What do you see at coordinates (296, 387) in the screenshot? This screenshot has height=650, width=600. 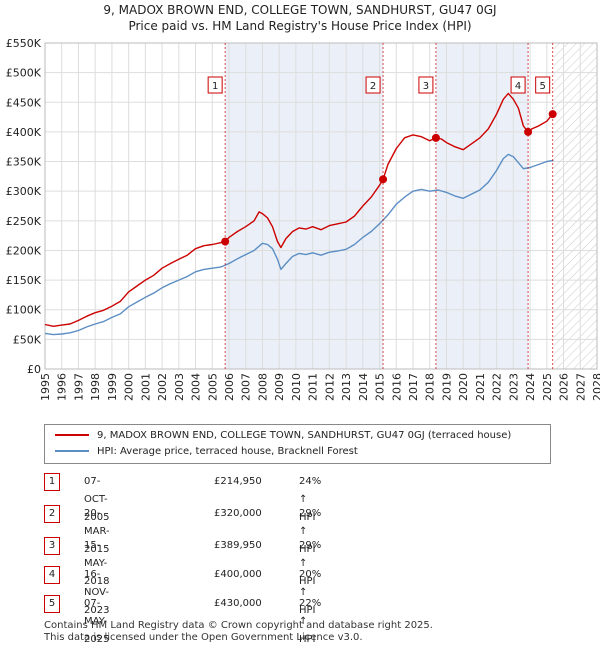 I see `x-tick-label: 2010` at bounding box center [296, 387].